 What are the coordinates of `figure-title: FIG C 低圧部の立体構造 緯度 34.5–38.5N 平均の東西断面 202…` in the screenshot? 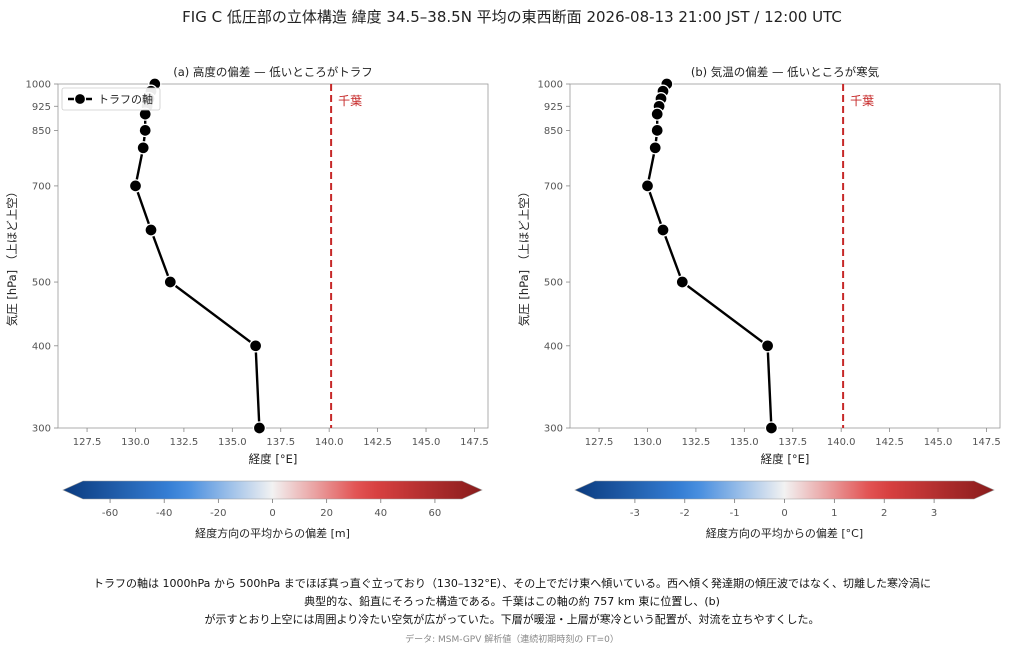 It's located at (512, 17).